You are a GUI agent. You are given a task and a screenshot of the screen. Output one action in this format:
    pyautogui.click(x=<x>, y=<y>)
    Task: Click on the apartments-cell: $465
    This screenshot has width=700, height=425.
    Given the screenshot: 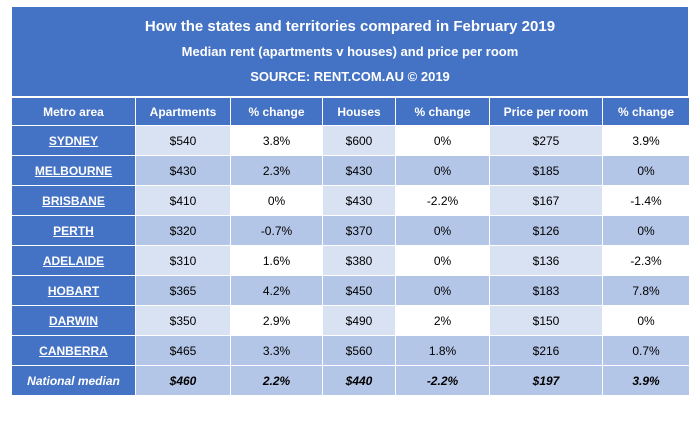 What is the action you would take?
    pyautogui.click(x=183, y=350)
    